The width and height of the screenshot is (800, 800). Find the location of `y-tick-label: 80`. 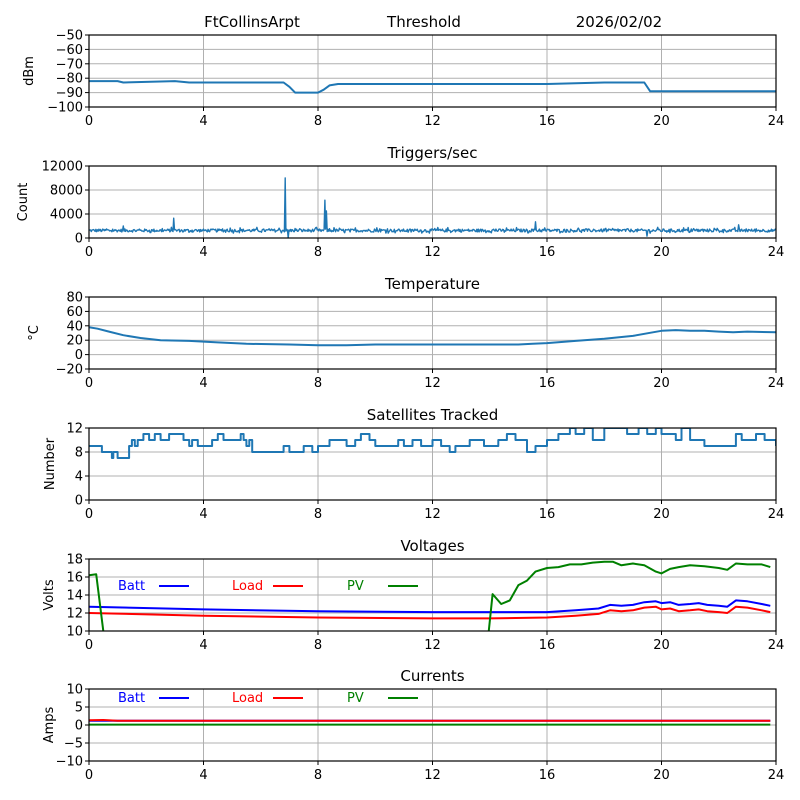

y-tick-label: 80 is located at coordinates (74, 298).